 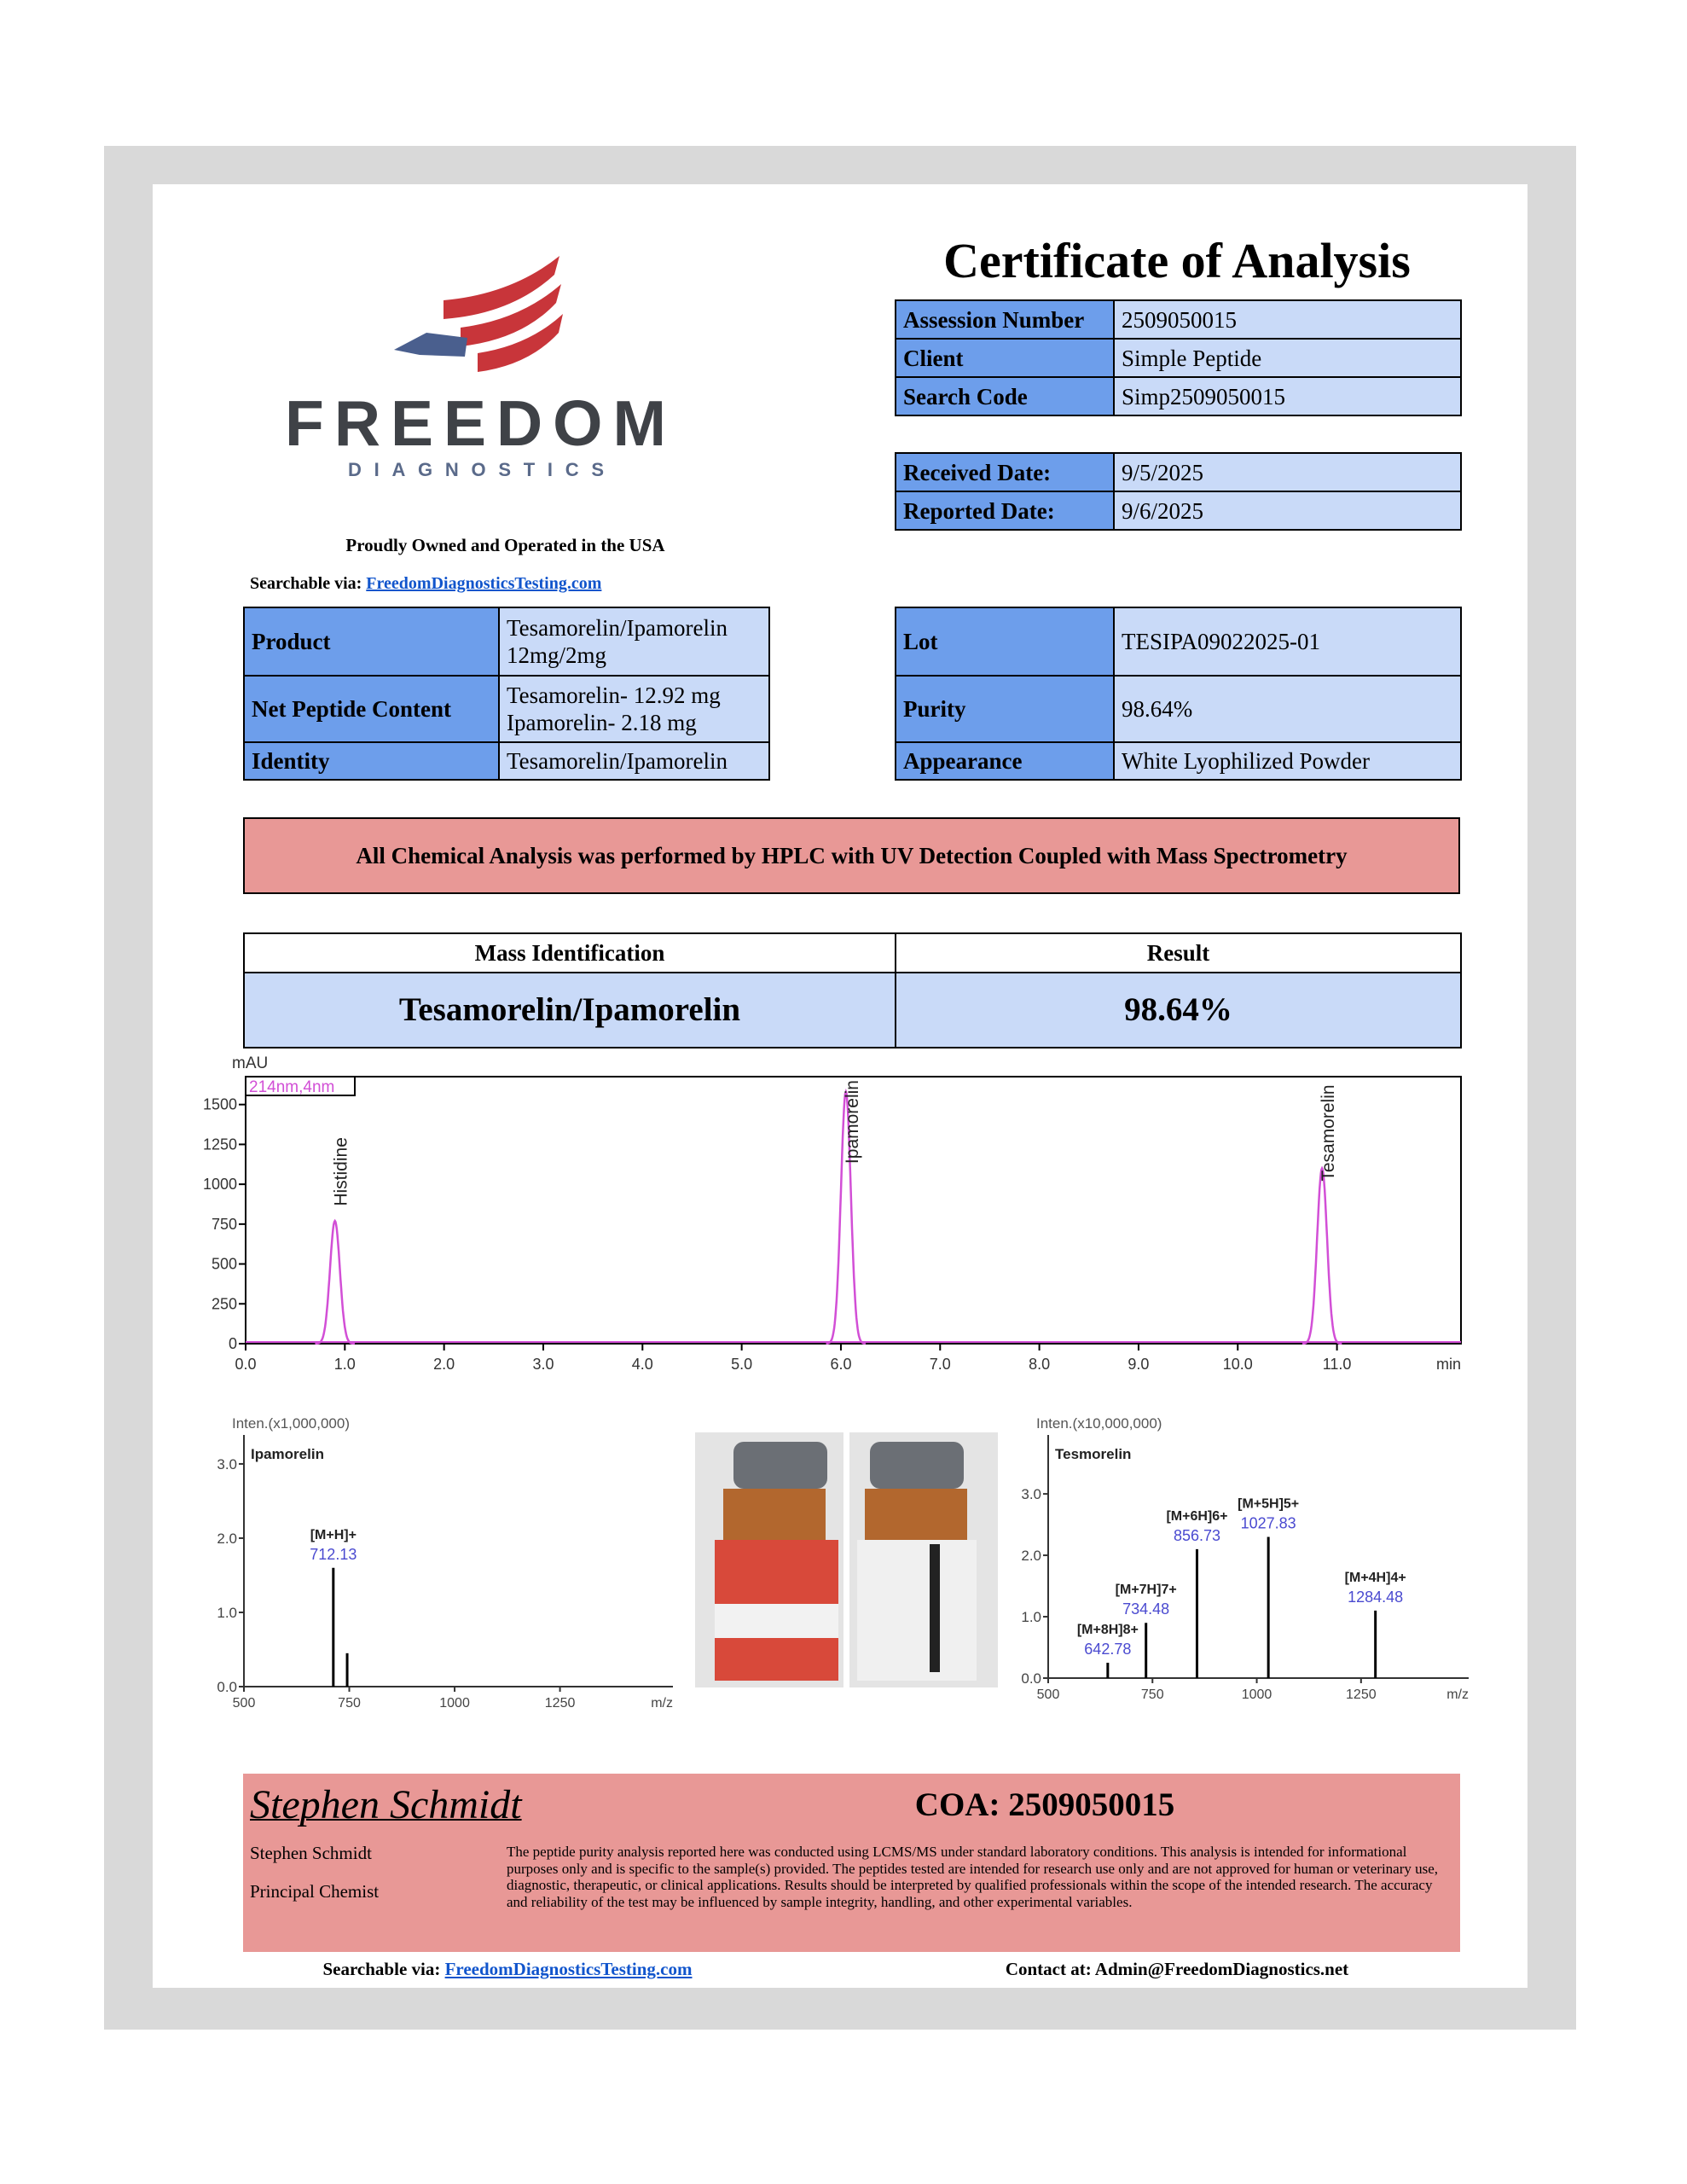 What do you see at coordinates (220, 1145) in the screenshot?
I see `y-tick-label: 1250` at bounding box center [220, 1145].